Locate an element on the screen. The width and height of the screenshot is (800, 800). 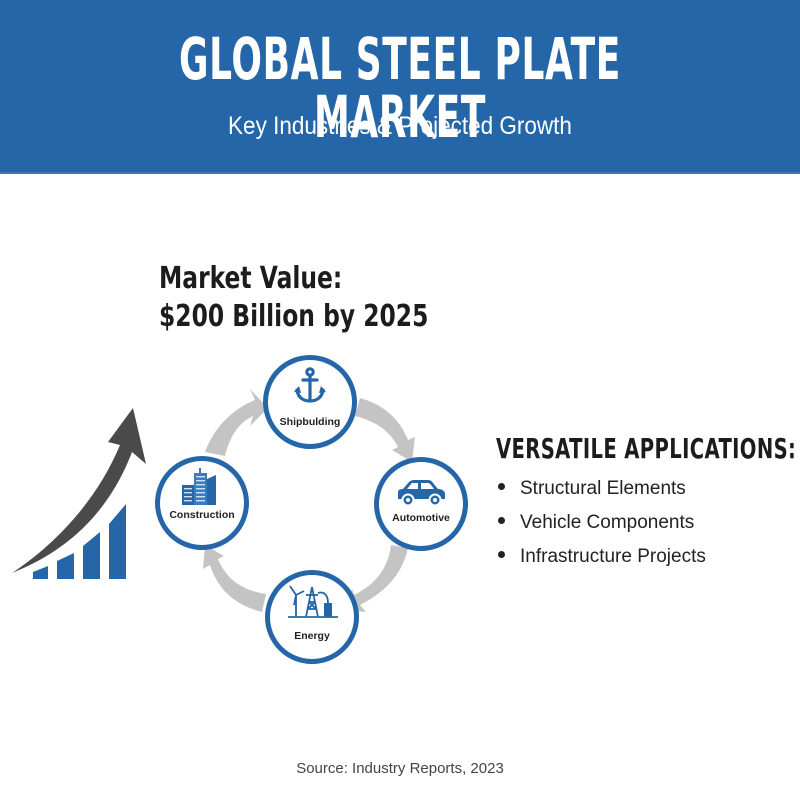
page-subtitle: Key Industries & Projected Growth is located at coordinates (400, 126).